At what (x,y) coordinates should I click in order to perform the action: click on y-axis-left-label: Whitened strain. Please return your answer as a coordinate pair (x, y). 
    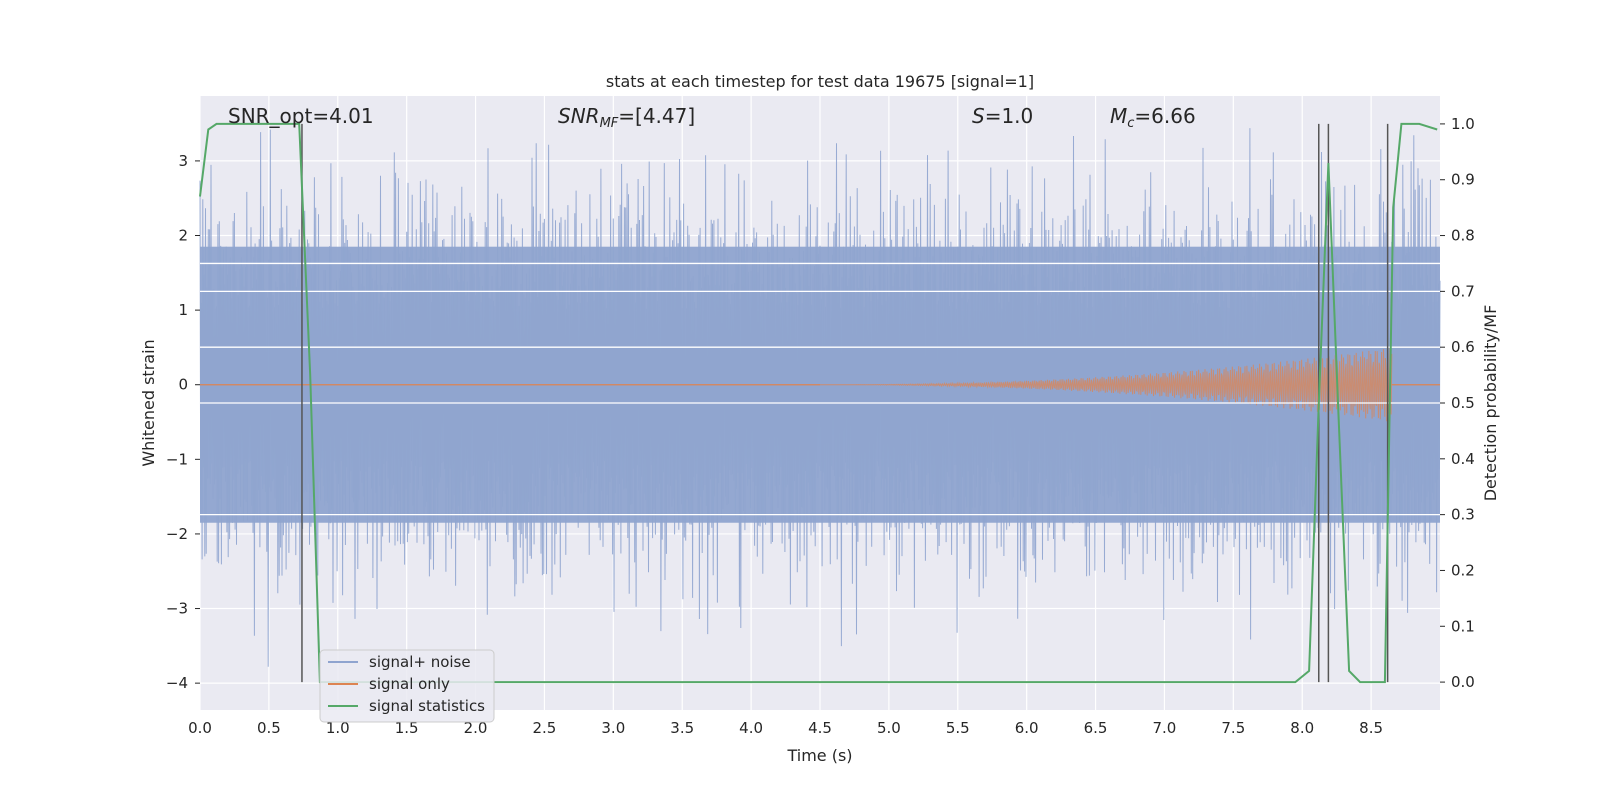
    Looking at the image, I should click on (148, 402).